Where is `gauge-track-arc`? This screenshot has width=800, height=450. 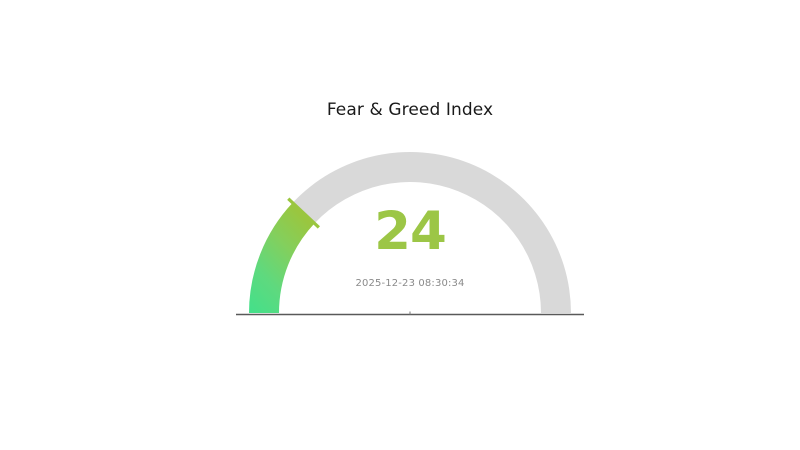 gauge-track-arc is located at coordinates (431, 232).